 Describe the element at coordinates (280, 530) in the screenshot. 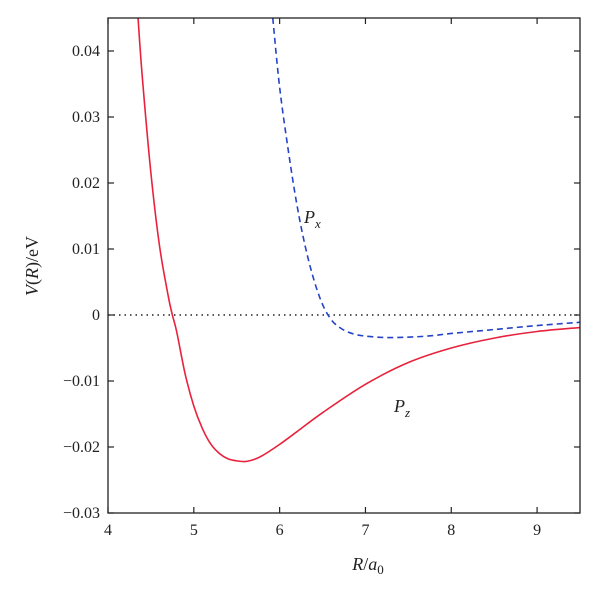

I see `x-tick-label: 6` at that location.